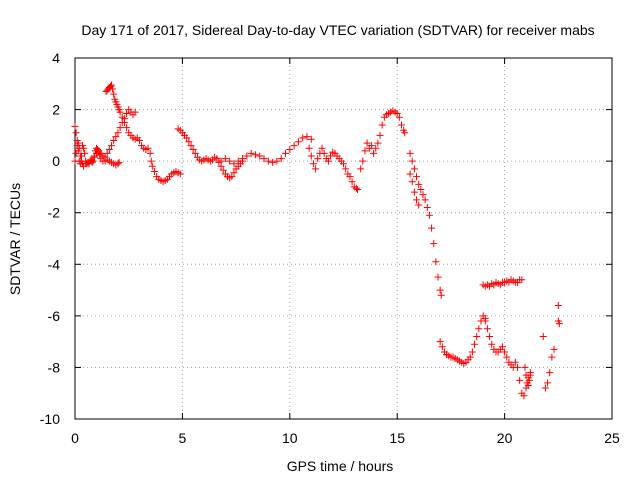  I want to click on series-trace-o, so click(527, 376).